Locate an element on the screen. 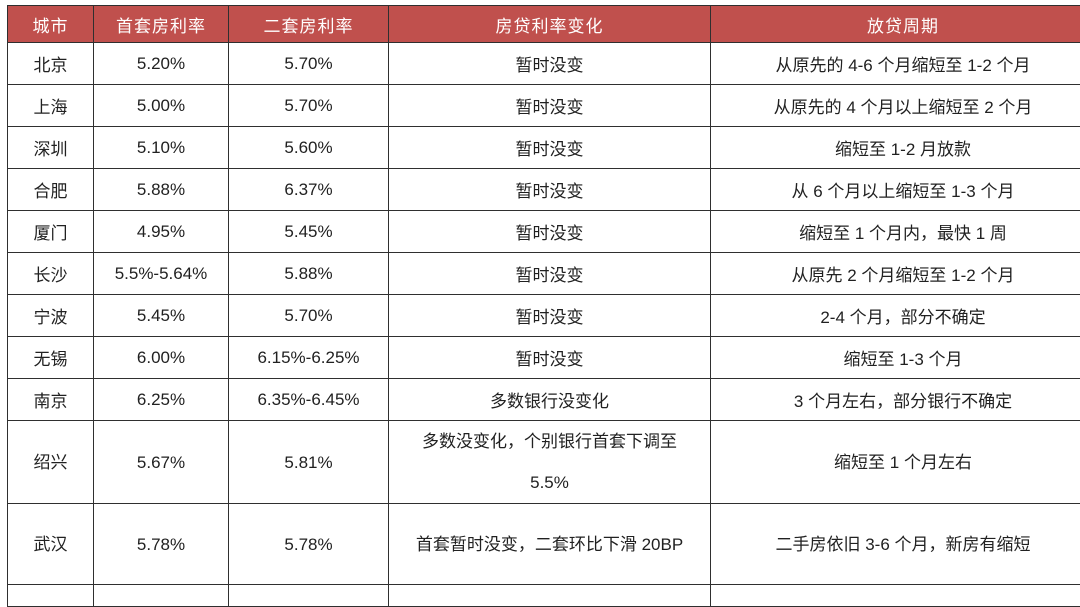  column-header-first-rate: 首套房利率 is located at coordinates (161, 24).